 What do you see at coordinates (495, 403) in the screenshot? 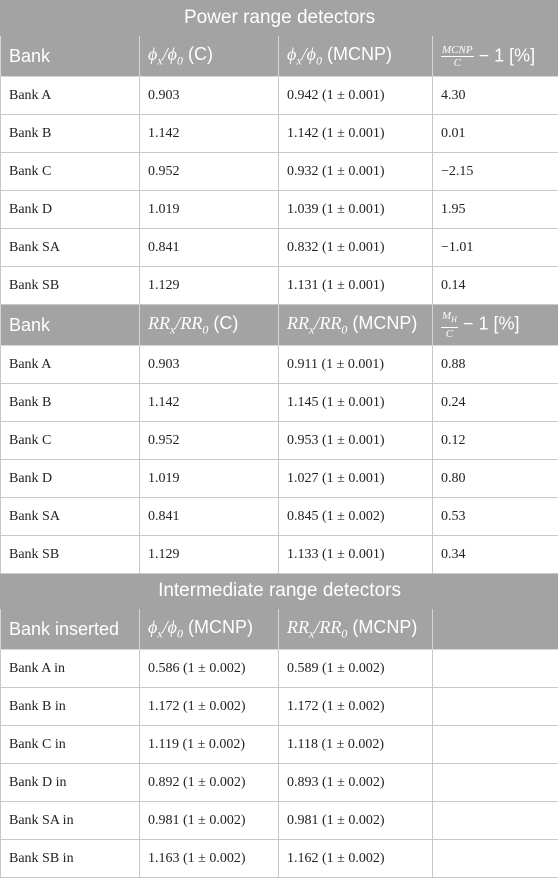
I see `cell-rr-diff: 0.24` at bounding box center [495, 403].